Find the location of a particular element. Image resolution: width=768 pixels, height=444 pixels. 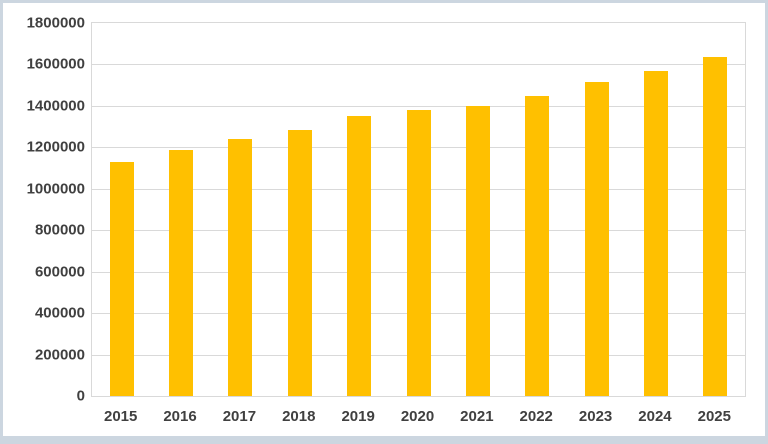

x-axis-label: 2022 is located at coordinates (536, 416).